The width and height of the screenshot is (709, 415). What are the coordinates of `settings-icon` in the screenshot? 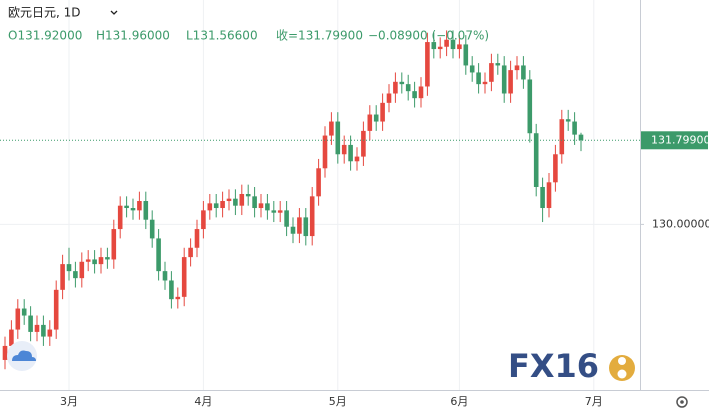 It's located at (682, 402).